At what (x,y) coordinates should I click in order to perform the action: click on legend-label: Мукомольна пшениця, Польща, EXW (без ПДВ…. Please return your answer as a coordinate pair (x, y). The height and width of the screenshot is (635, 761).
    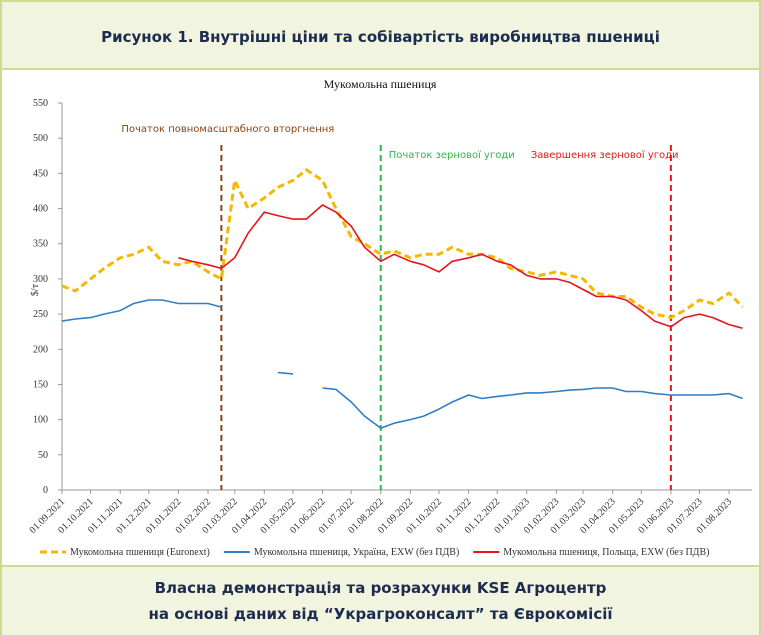
    Looking at the image, I should click on (606, 552).